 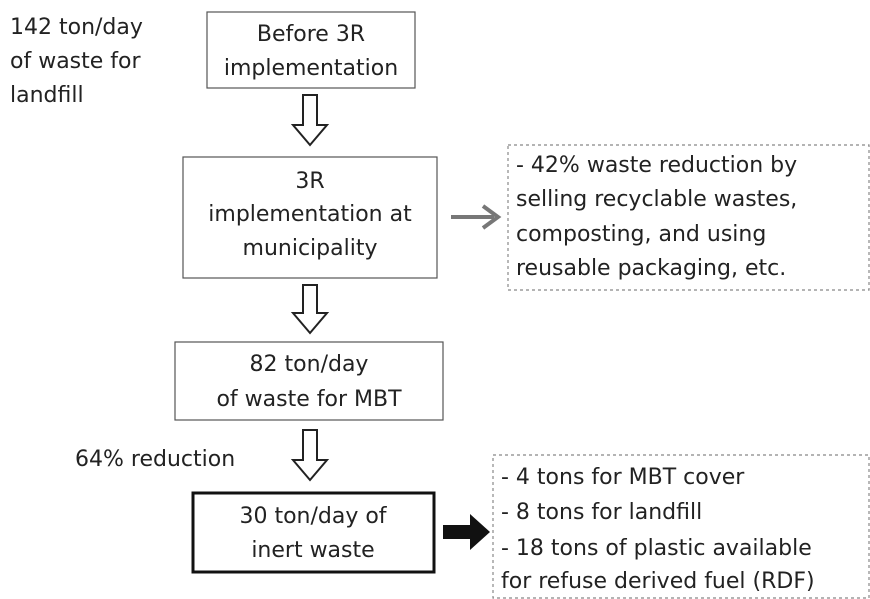 I want to click on side-note-text: - 4 tons for MBT cover, so click(x=623, y=477).